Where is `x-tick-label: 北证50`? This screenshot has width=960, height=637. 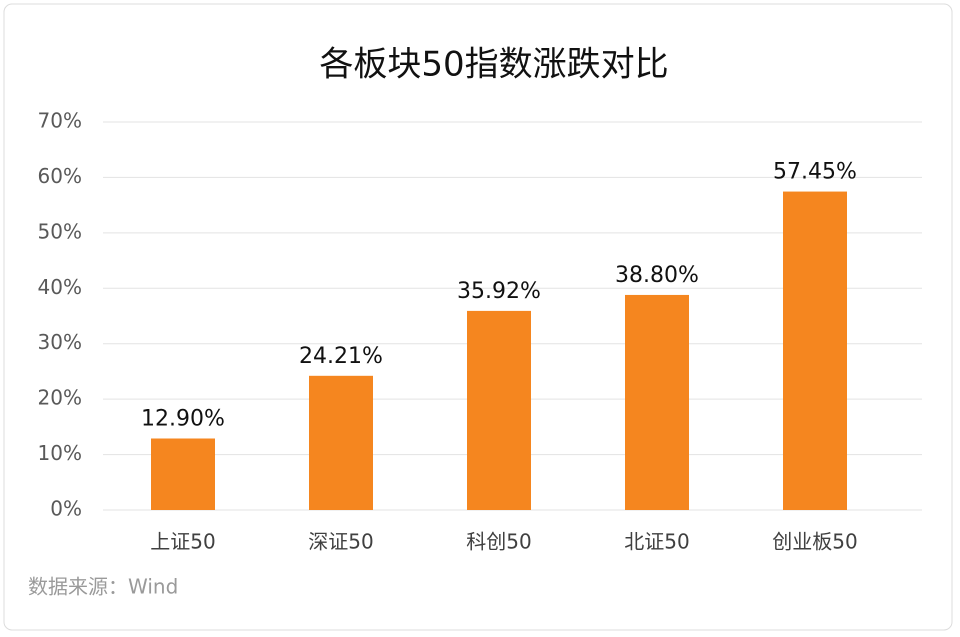
x-tick-label: 北证50 is located at coordinates (656, 542).